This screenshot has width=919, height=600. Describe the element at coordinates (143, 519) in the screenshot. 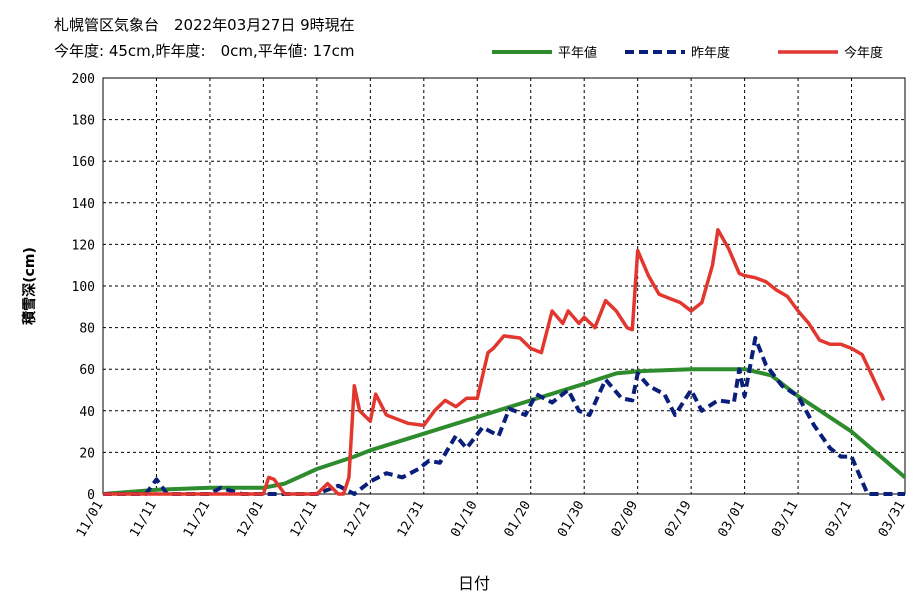

I see `x-tick-label: 11/11` at that location.